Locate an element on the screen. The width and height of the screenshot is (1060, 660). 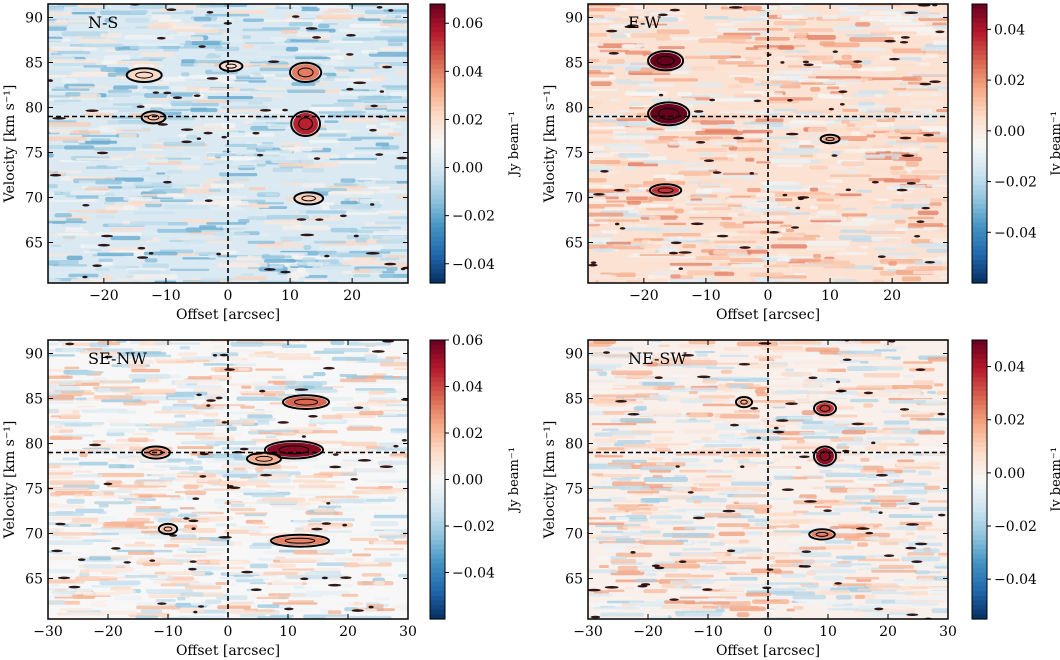
x-tick-label: 30 is located at coordinates (408, 632).